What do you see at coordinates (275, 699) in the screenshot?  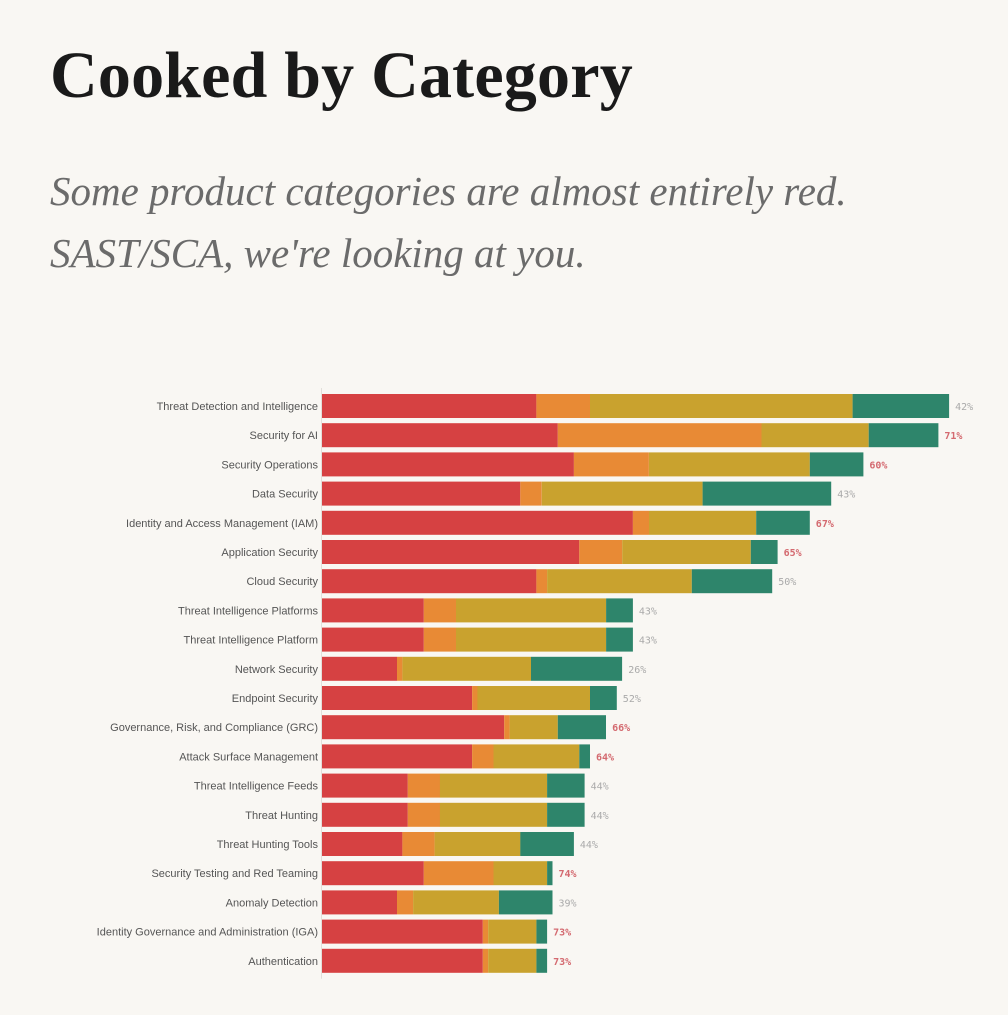 I see `category-label: Endpoint Security` at bounding box center [275, 699].